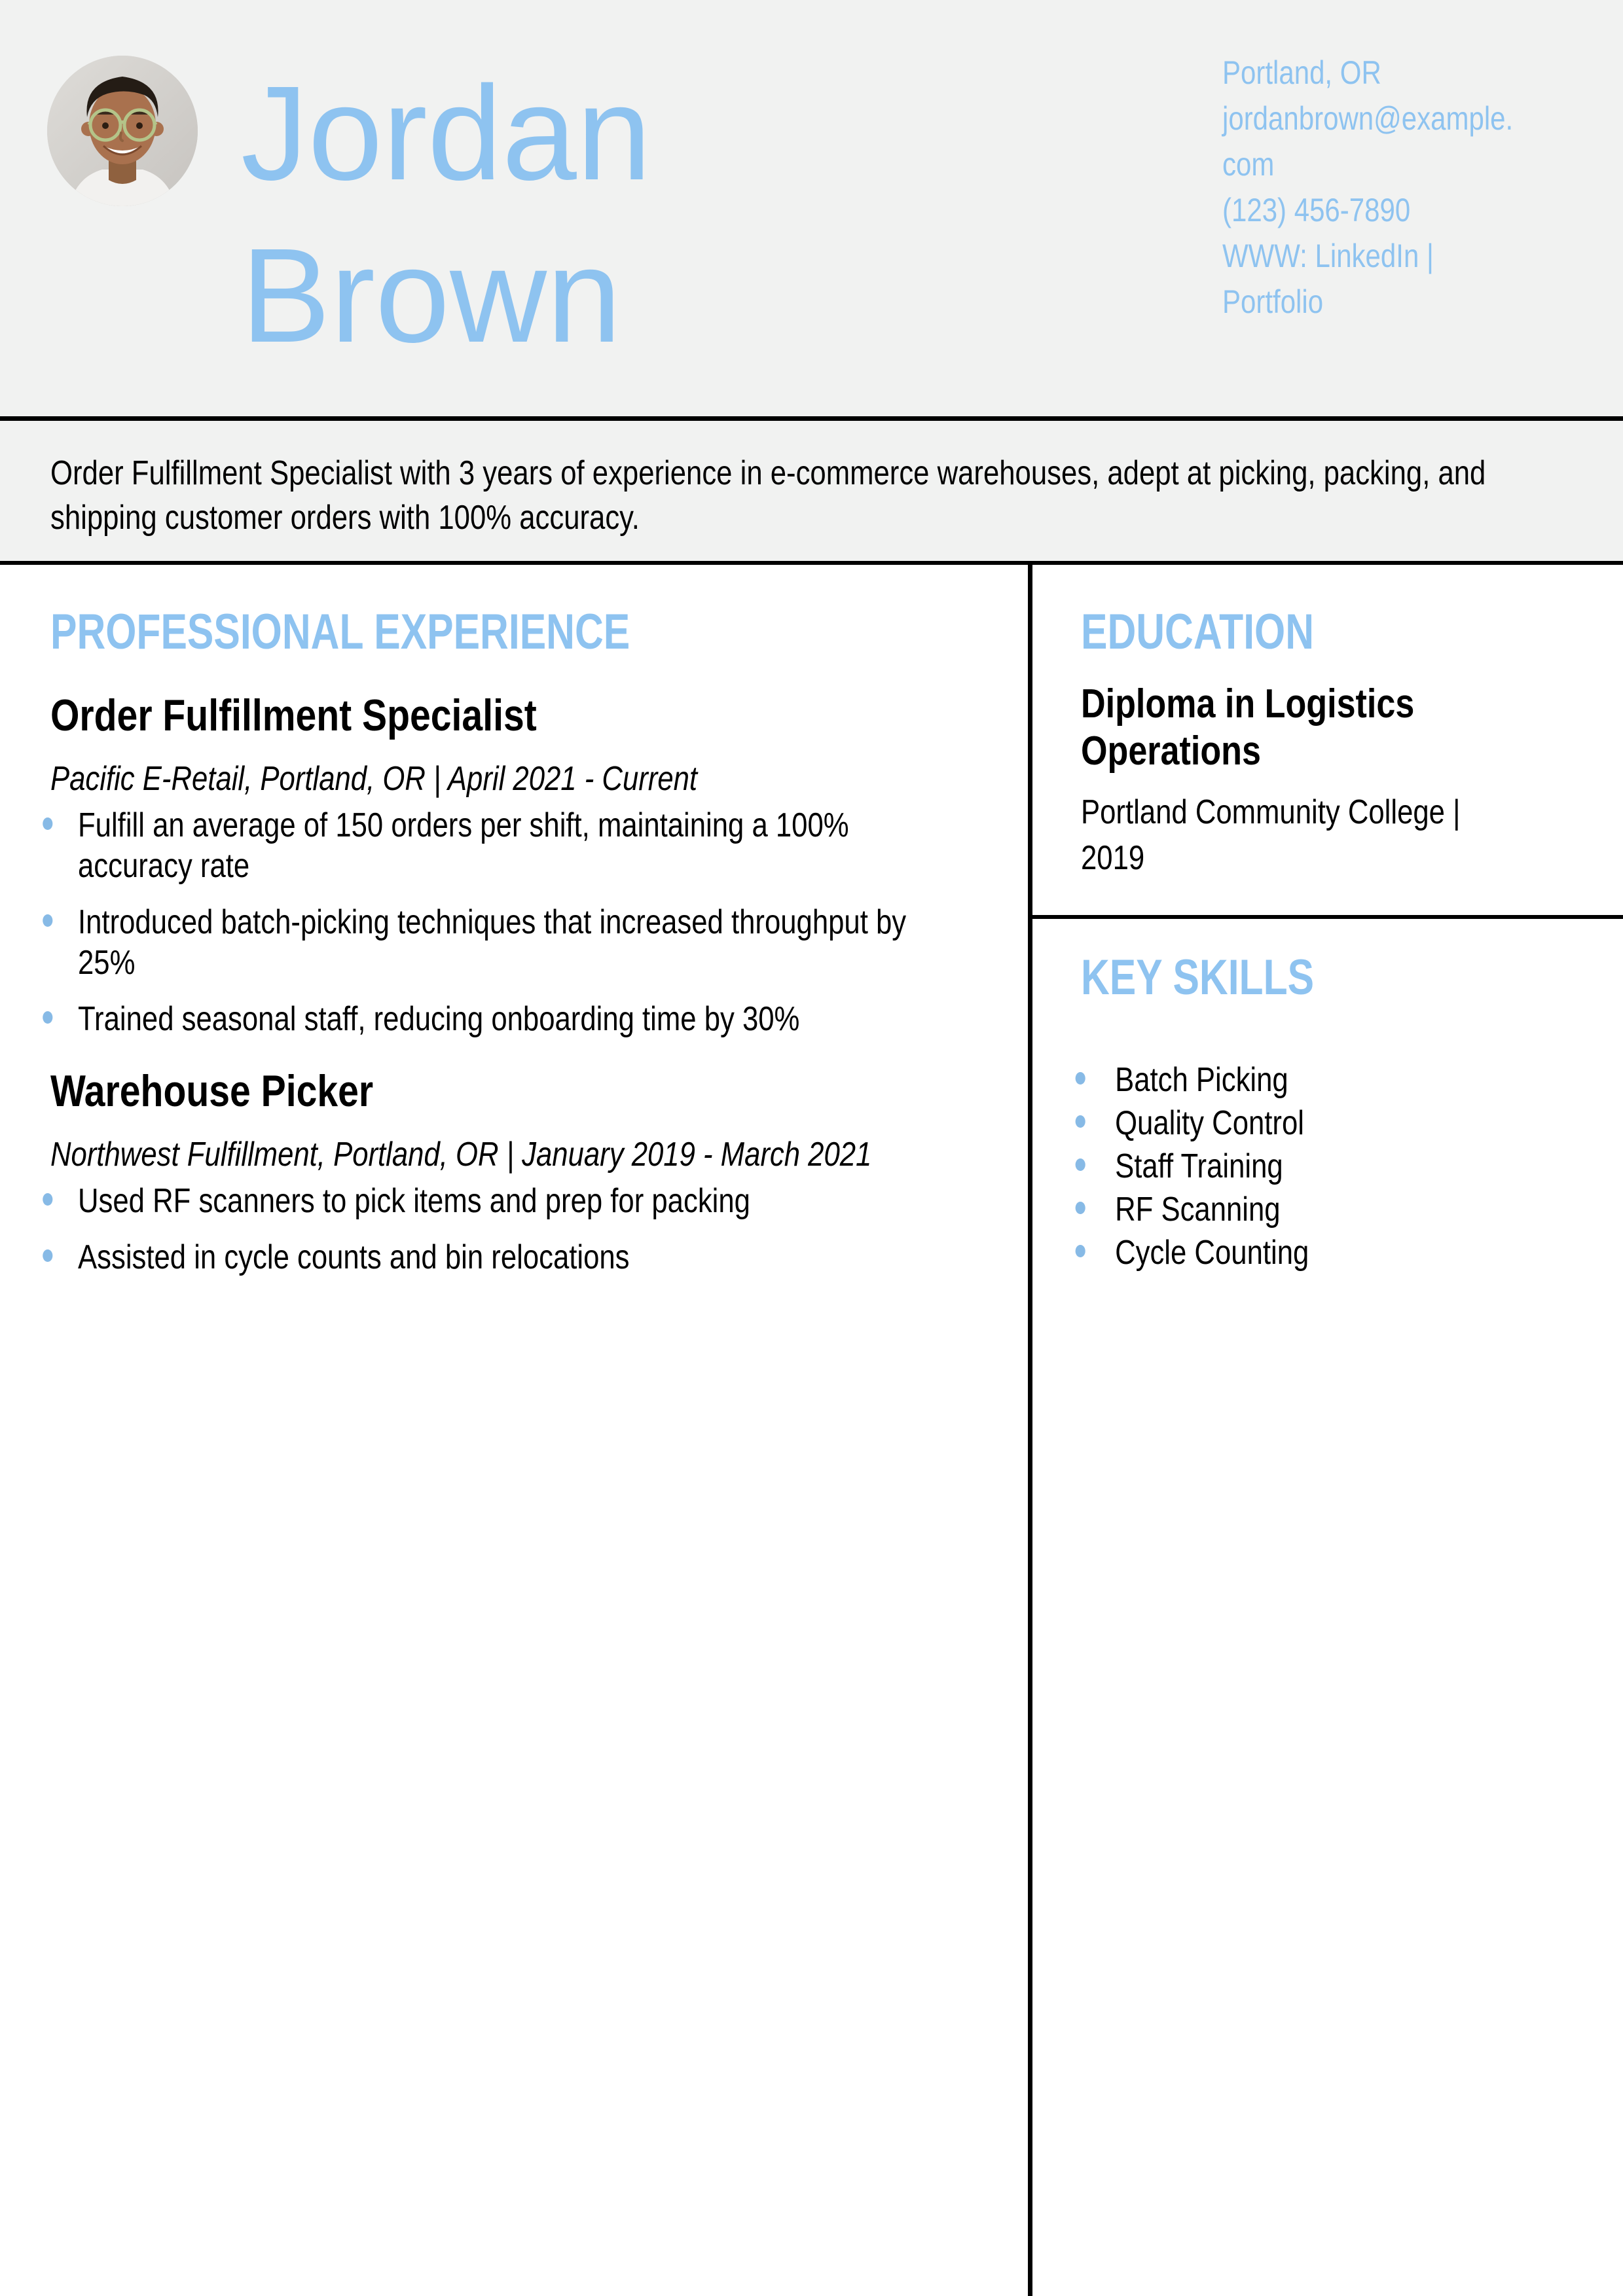 Image resolution: width=1623 pixels, height=2296 pixels. I want to click on contact-email-line1: jordanbrown@example., so click(1368, 118).